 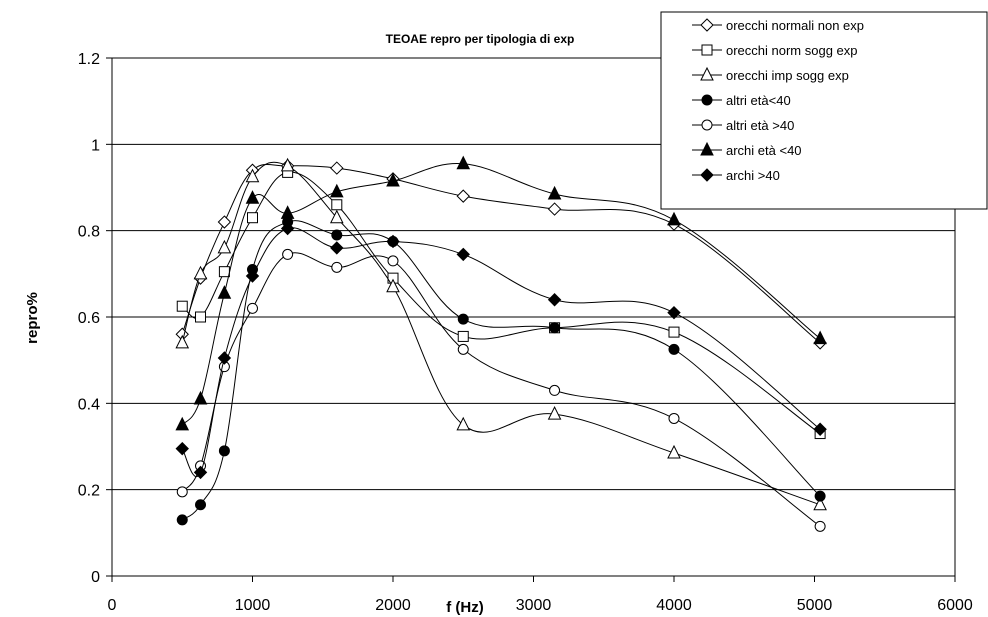 I want to click on legend-entry: orecchi normali non exp, so click(x=778, y=25).